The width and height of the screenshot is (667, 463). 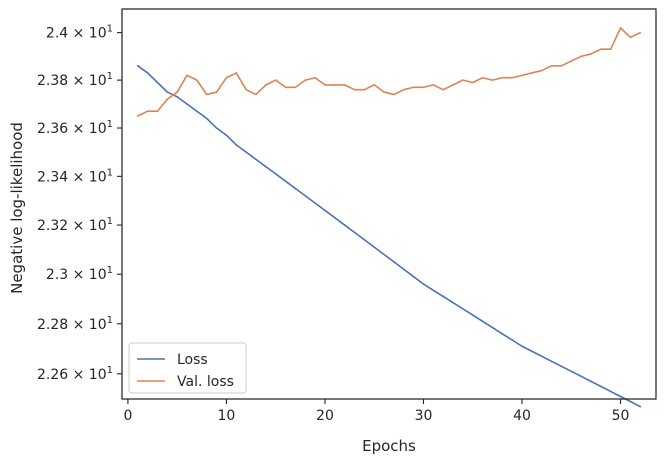 I want to click on x-tick-label: 10, so click(x=227, y=416).